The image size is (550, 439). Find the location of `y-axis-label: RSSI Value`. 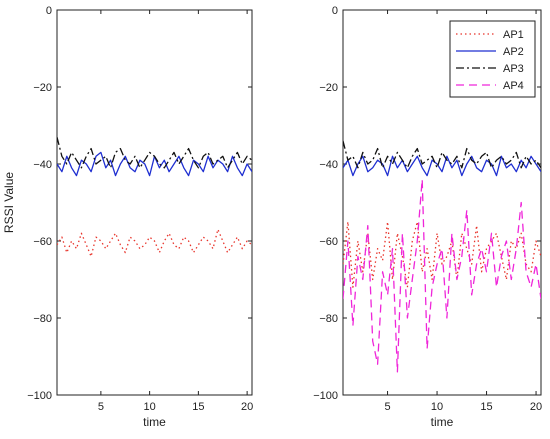

y-axis-label: RSSI Value is located at coordinates (9, 202).